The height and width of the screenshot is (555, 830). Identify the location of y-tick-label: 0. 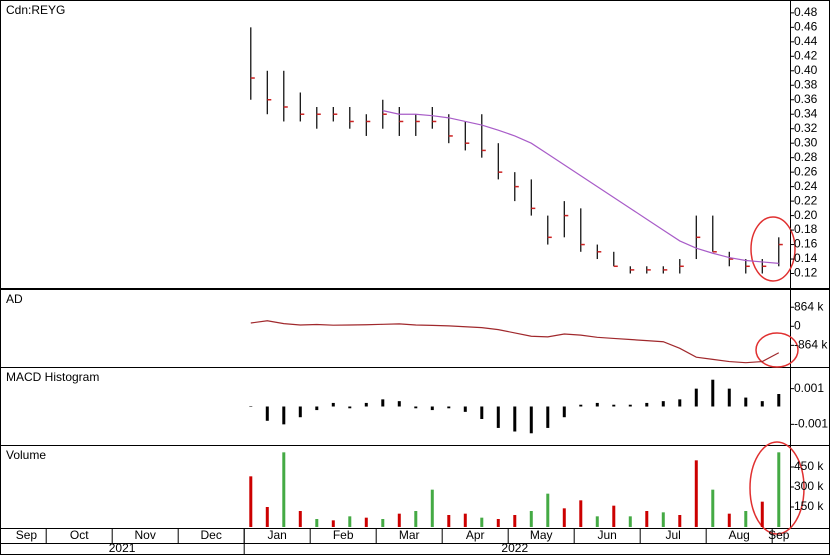
(797, 325).